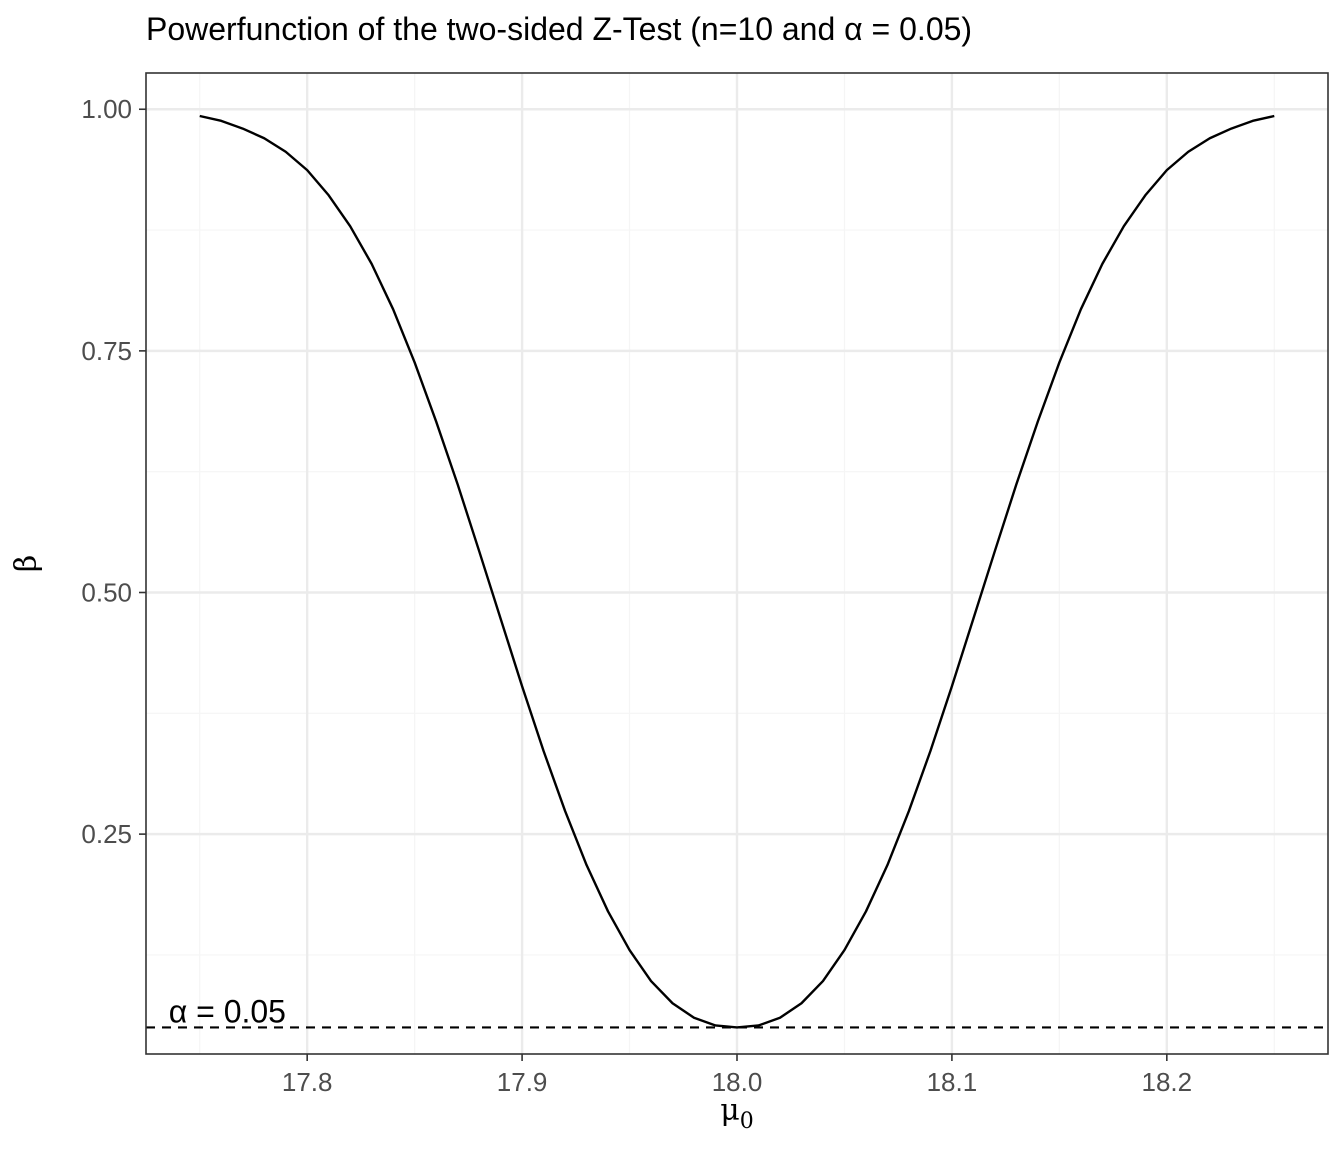 The height and width of the screenshot is (1152, 1344). What do you see at coordinates (26, 563) in the screenshot?
I see `y-axis-title: β` at bounding box center [26, 563].